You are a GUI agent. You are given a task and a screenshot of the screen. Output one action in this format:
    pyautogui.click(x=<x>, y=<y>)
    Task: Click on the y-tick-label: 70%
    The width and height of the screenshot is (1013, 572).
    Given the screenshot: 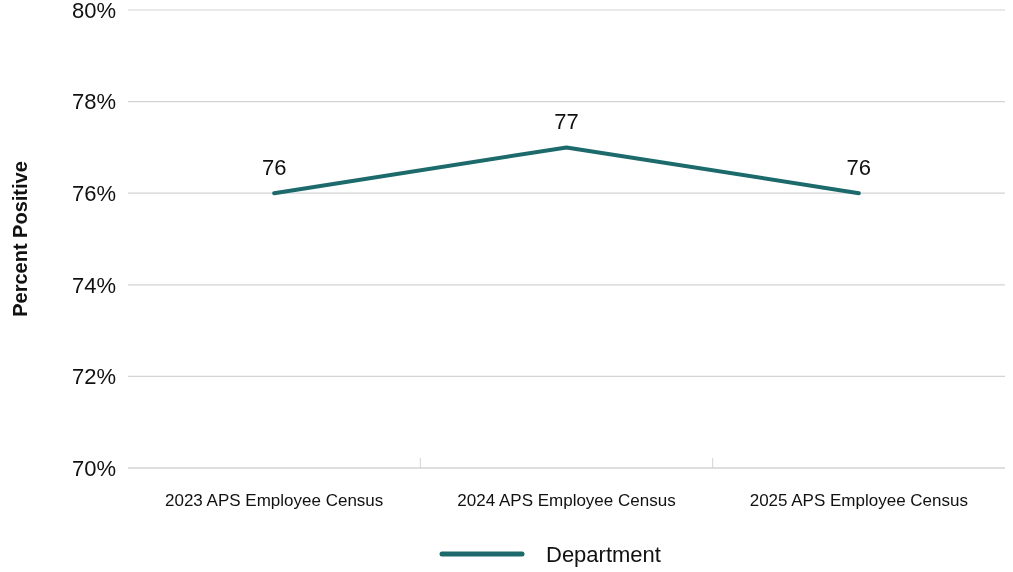 What is the action you would take?
    pyautogui.click(x=93, y=468)
    